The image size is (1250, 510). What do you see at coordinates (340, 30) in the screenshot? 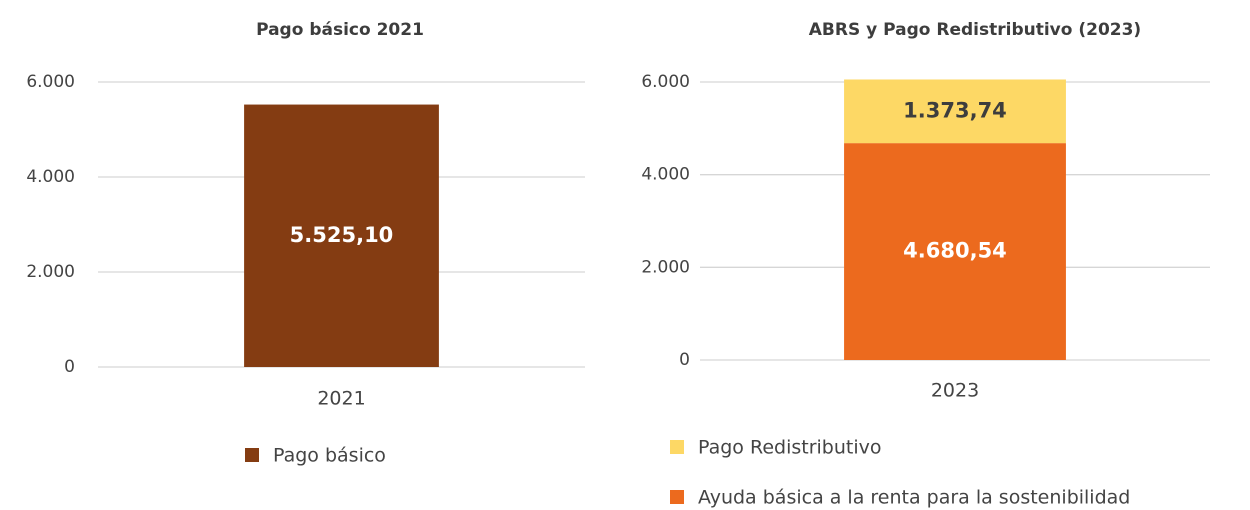
I see `chart-title: Pago básico 2021` at bounding box center [340, 30].